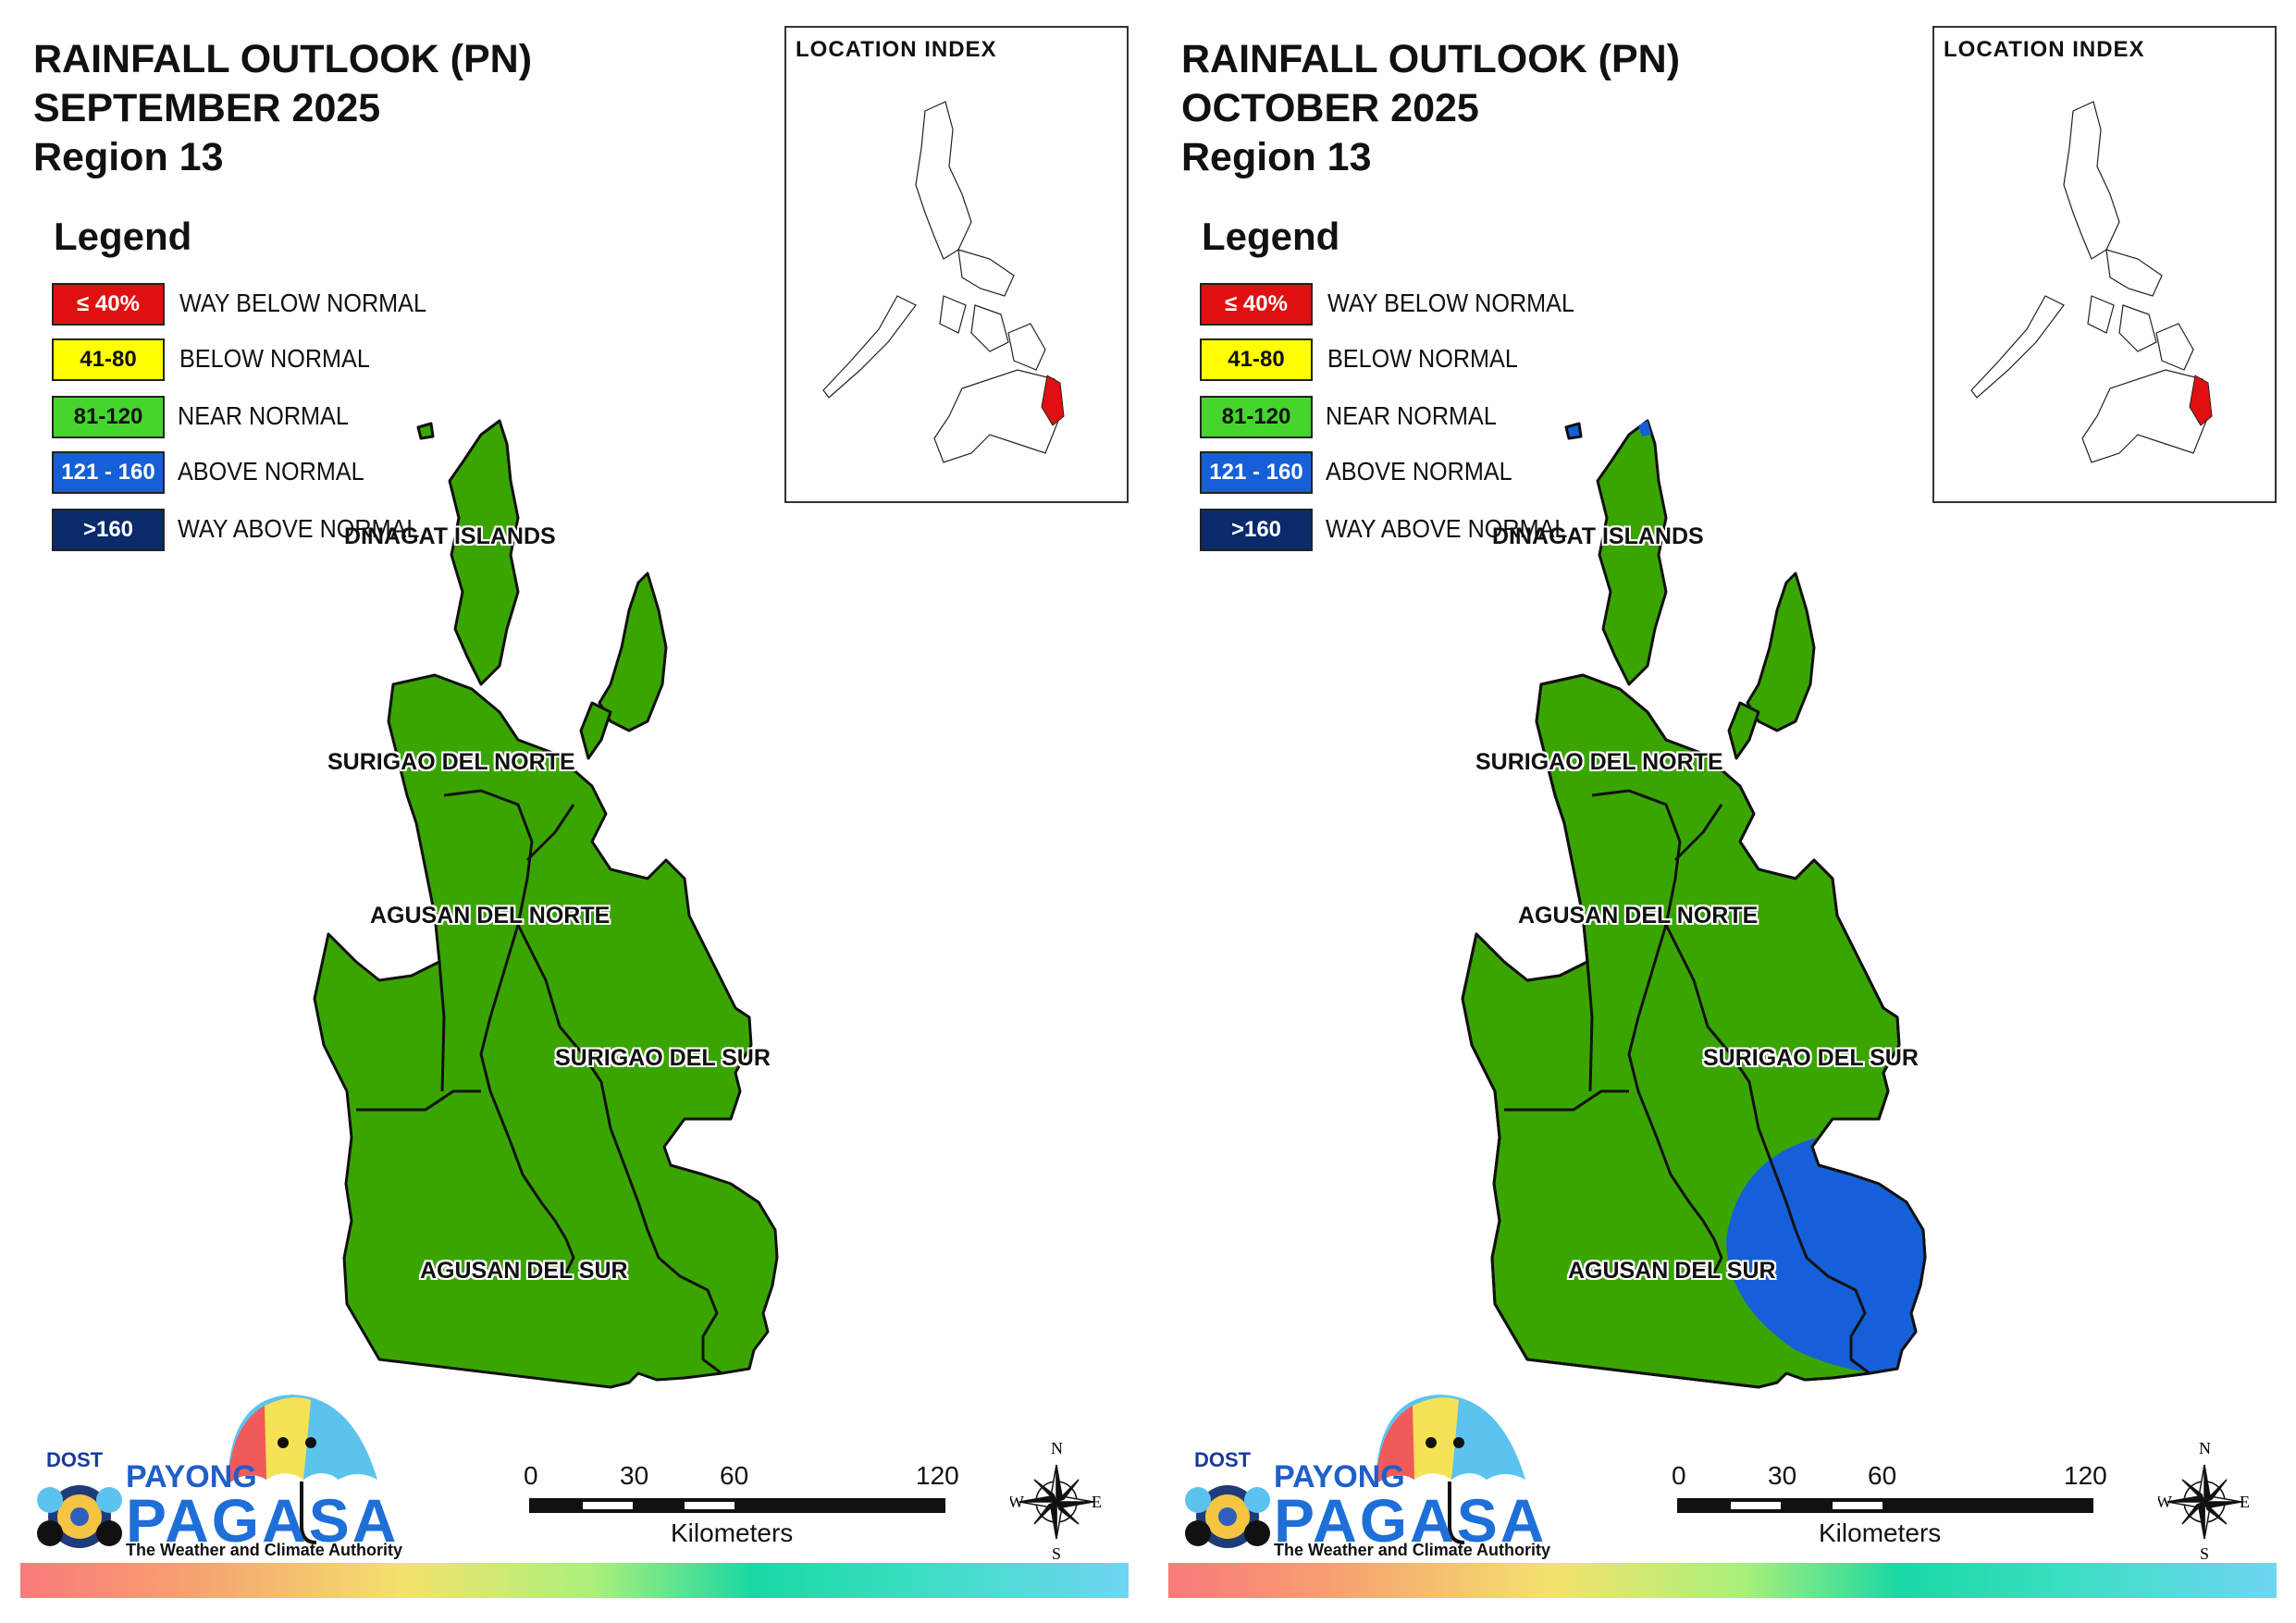  I want to click on title-line-2: SEPTEMBER 2025, so click(207, 108).